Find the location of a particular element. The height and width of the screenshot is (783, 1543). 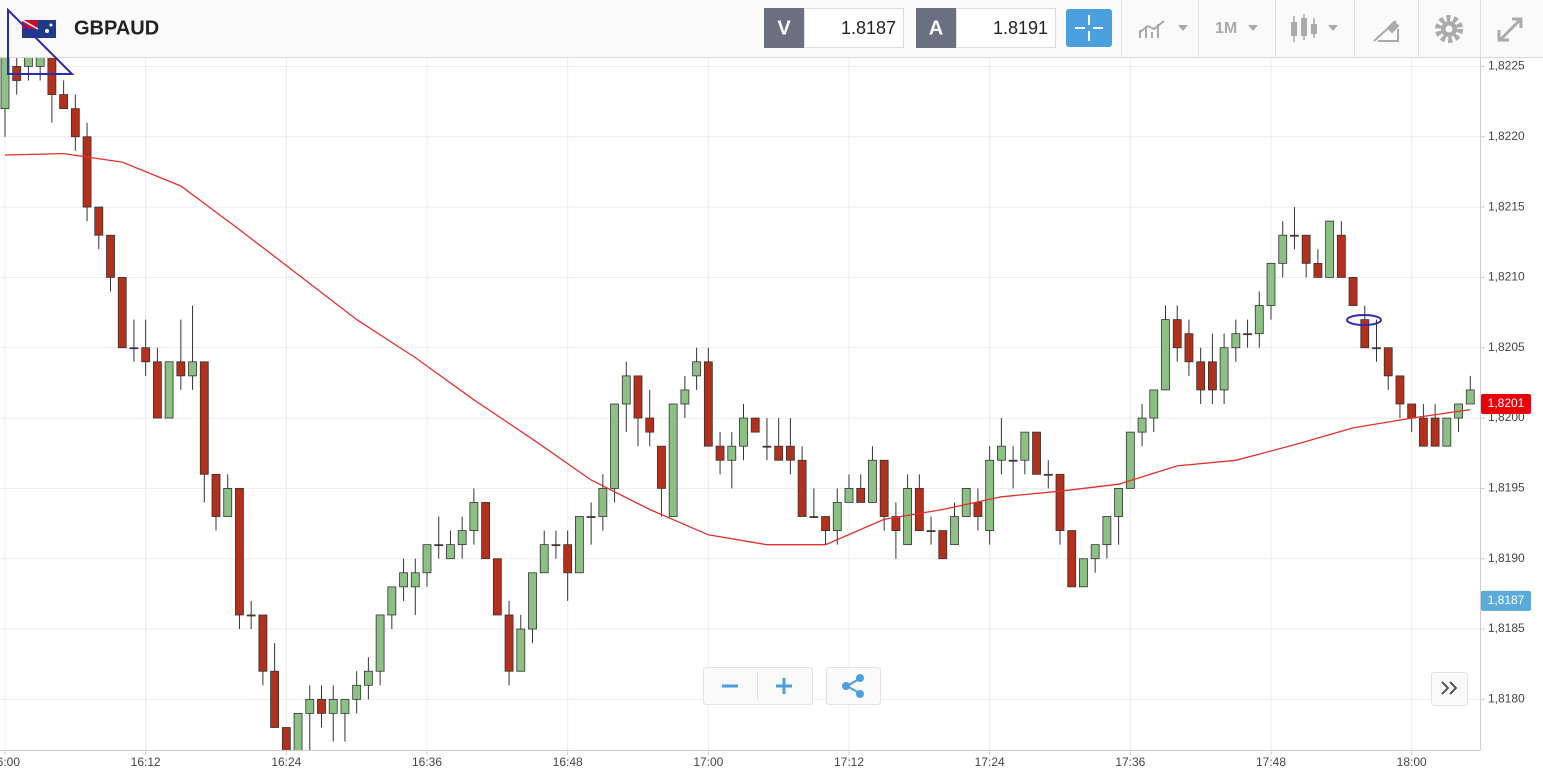

price-tag is located at coordinates (1506, 600).